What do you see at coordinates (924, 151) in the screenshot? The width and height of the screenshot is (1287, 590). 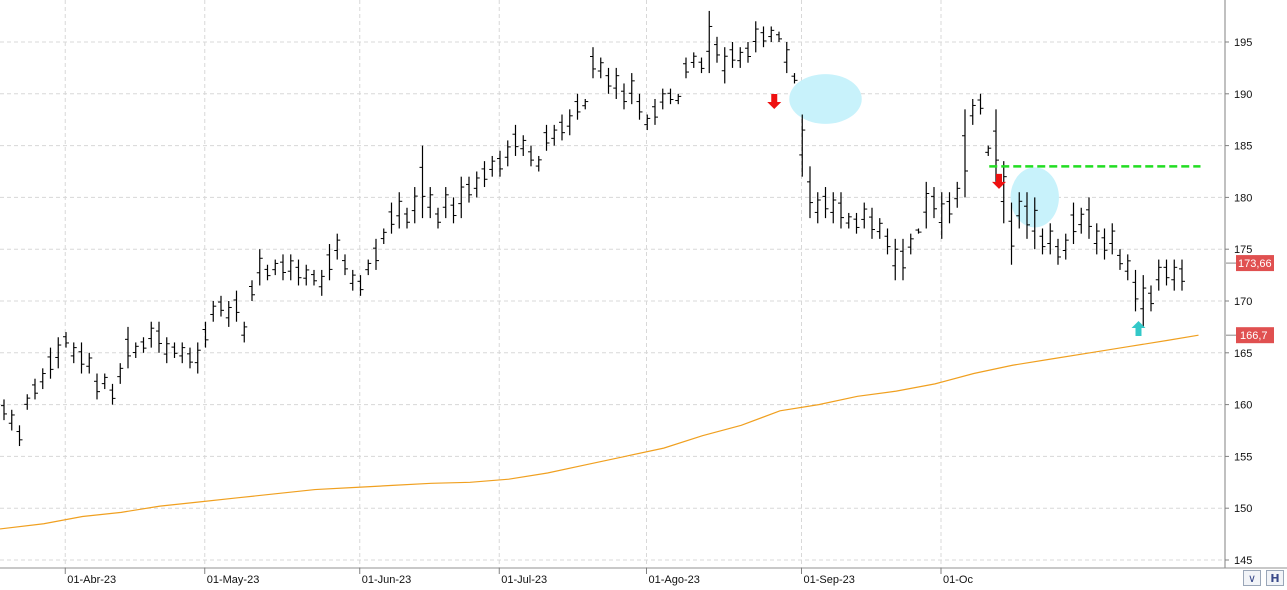 I see `highlight-ellipses` at bounding box center [924, 151].